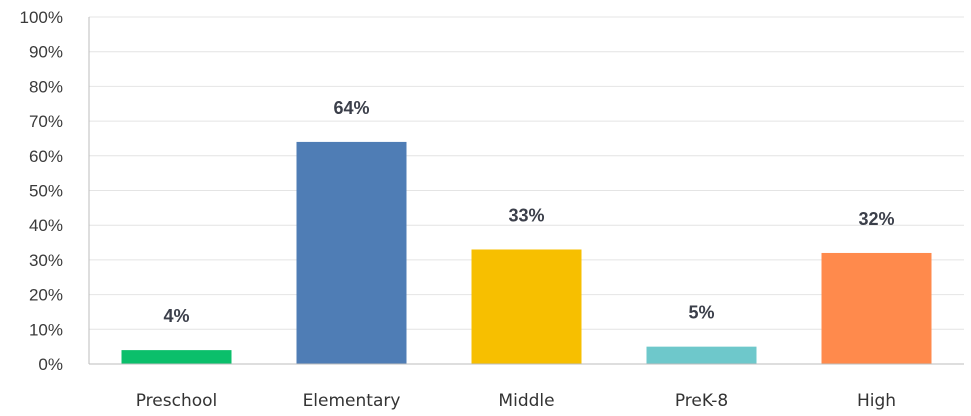  Describe the element at coordinates (701, 313) in the screenshot. I see `data-label: 5%` at that location.